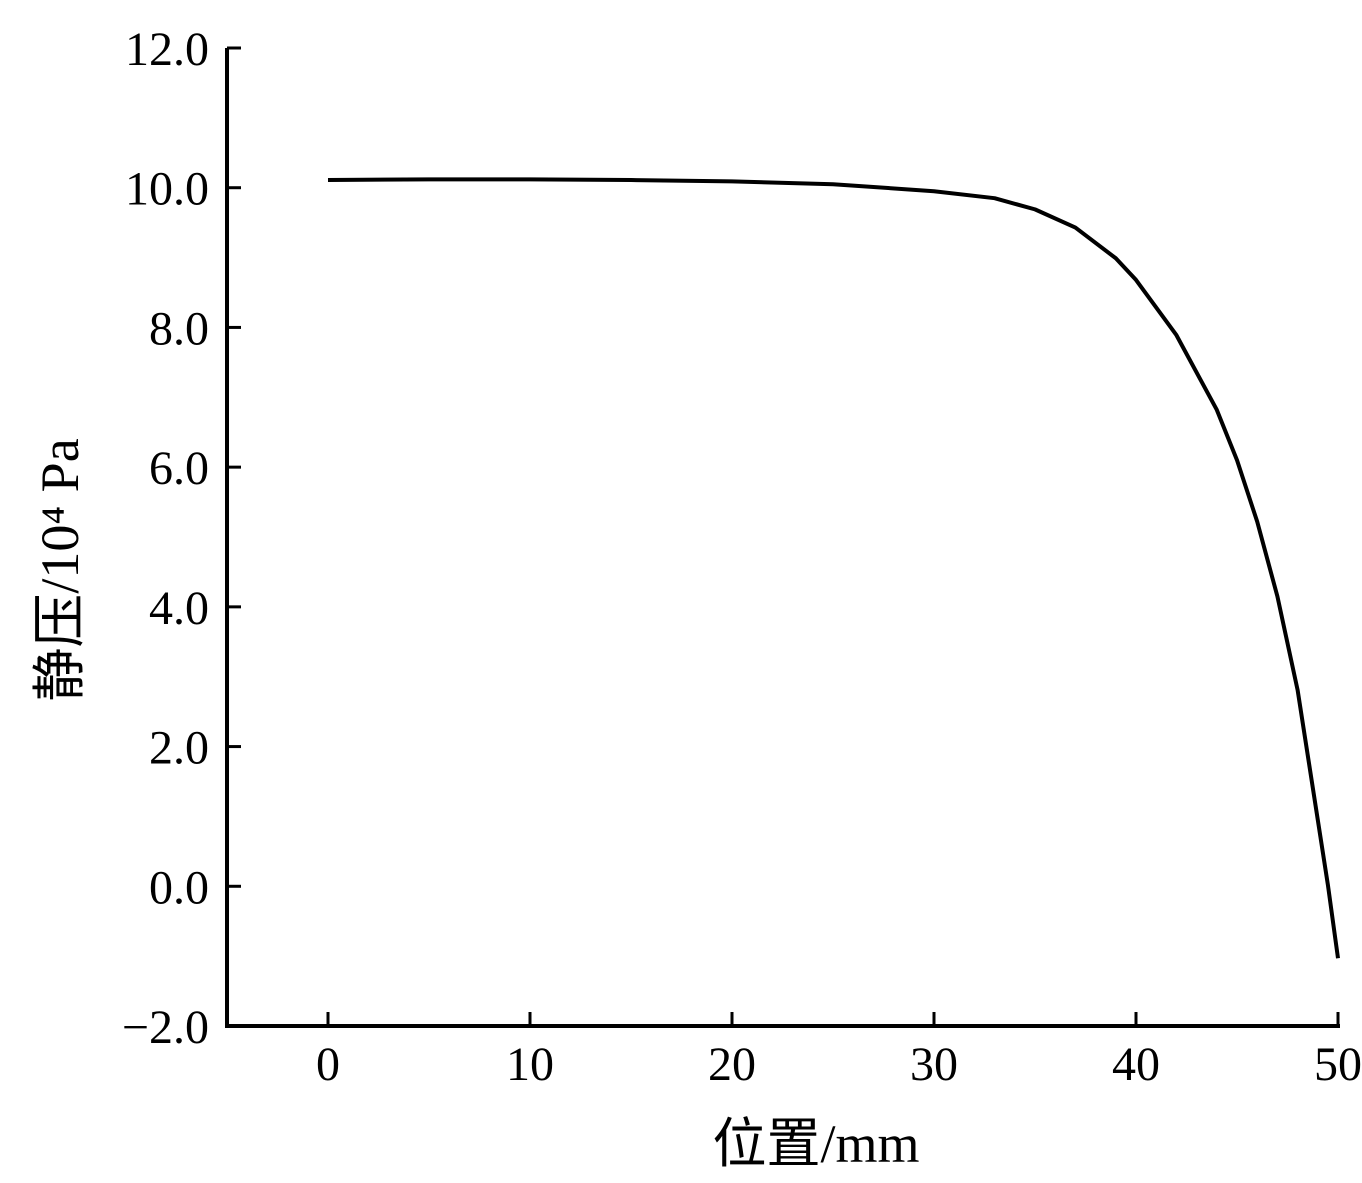 The height and width of the screenshot is (1183, 1362). I want to click on x-tick-label: 40, so click(1136, 1064).